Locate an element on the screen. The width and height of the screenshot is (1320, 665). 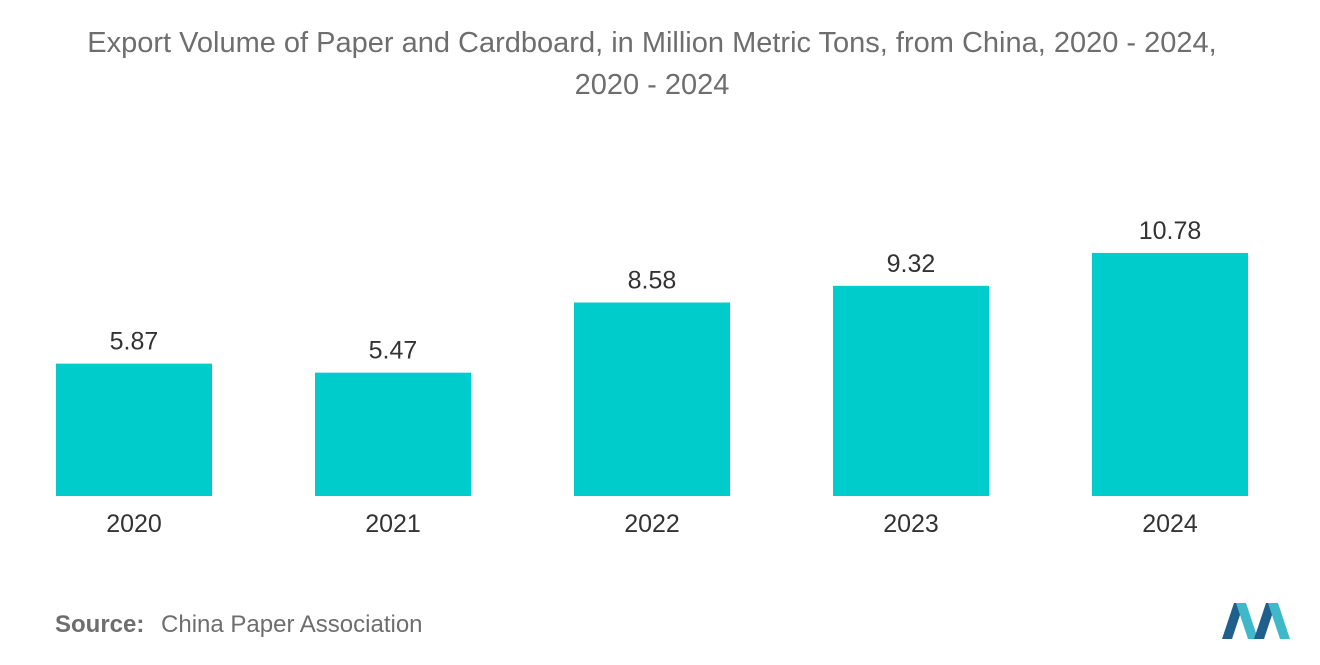
x-tick-label-2023: 2023 is located at coordinates (911, 524).